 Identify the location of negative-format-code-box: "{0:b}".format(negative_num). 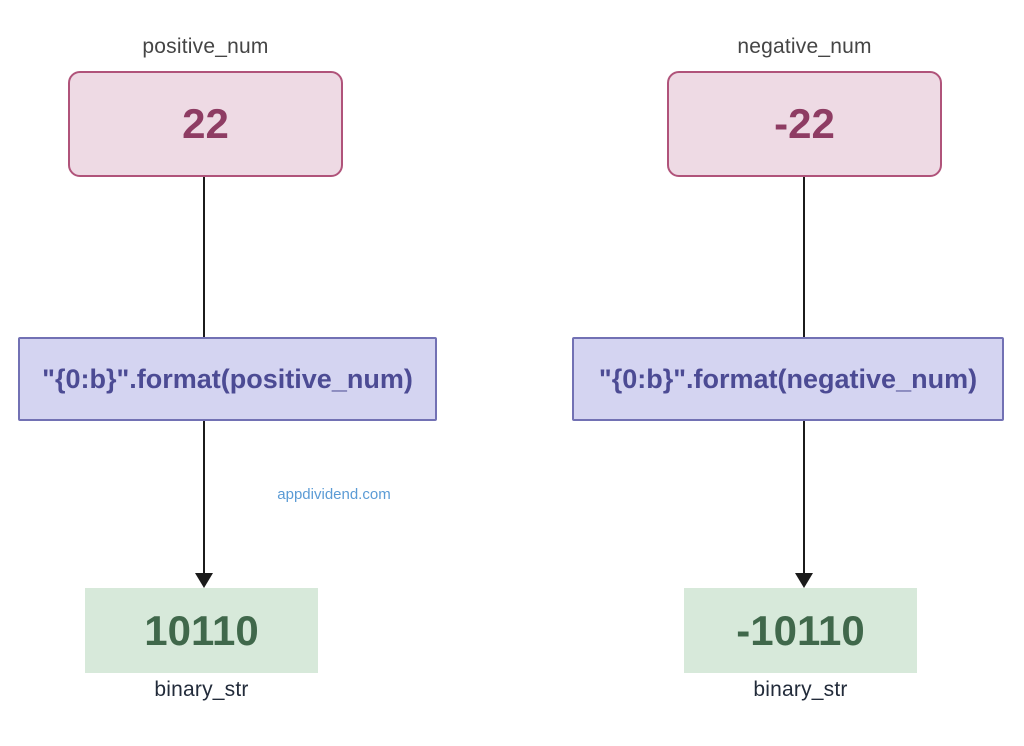
(788, 379).